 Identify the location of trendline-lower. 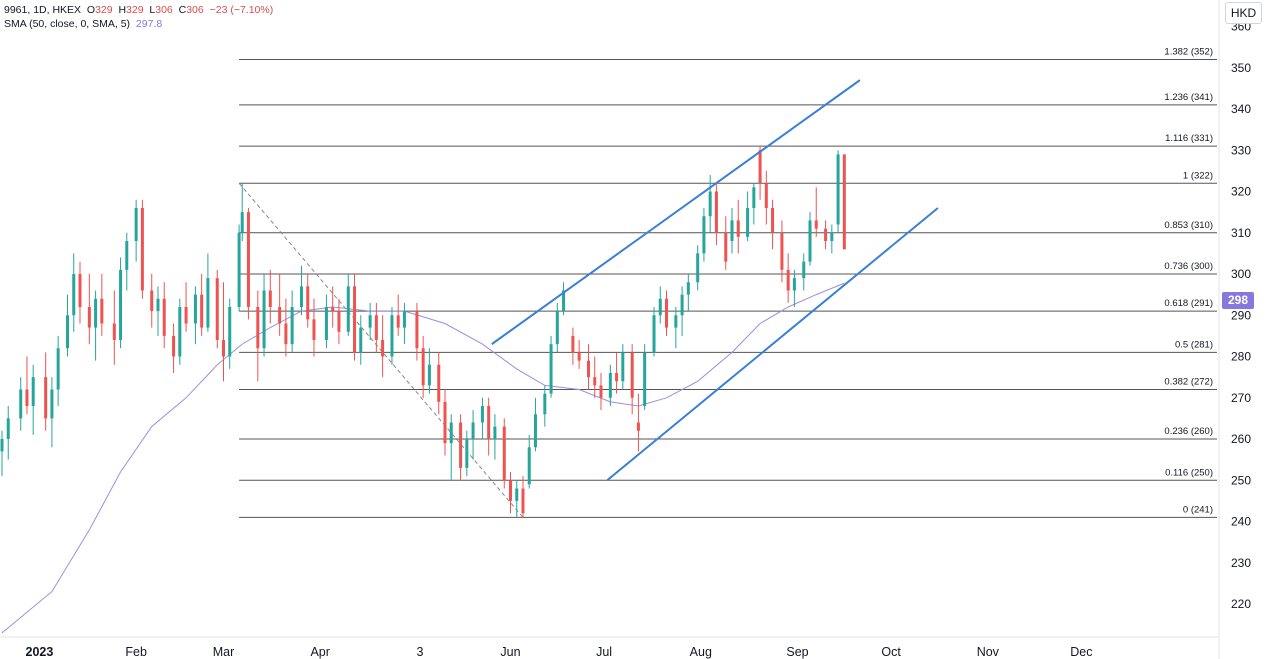
(772, 344).